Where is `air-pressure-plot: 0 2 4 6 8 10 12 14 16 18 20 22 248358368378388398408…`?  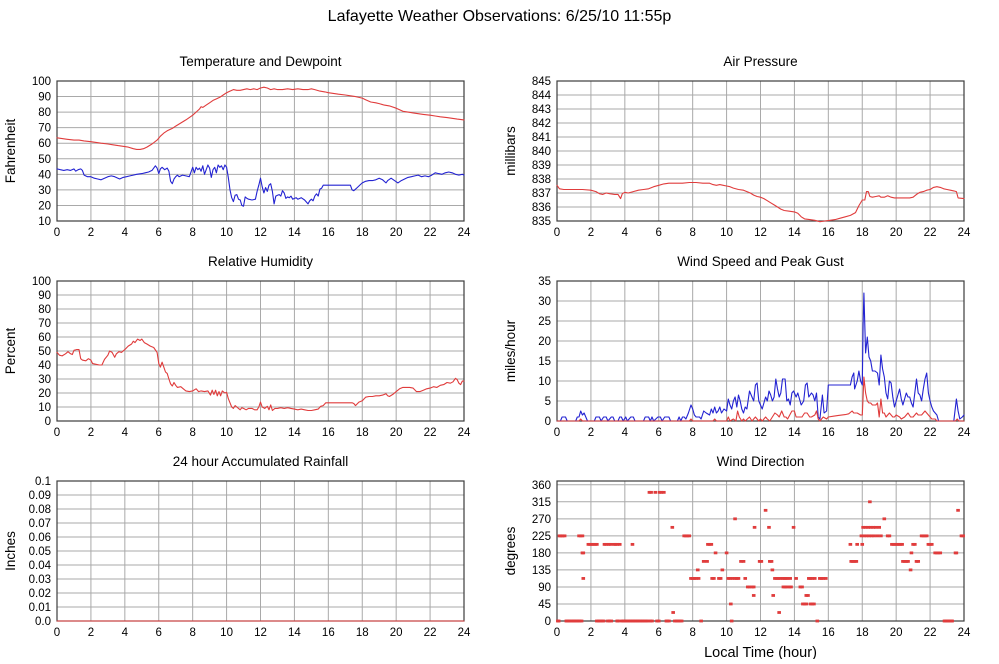
air-pressure-plot: 0 2 4 6 8 10 12 14 16 18 20 22 248358368378388398408… is located at coordinates (737, 146).